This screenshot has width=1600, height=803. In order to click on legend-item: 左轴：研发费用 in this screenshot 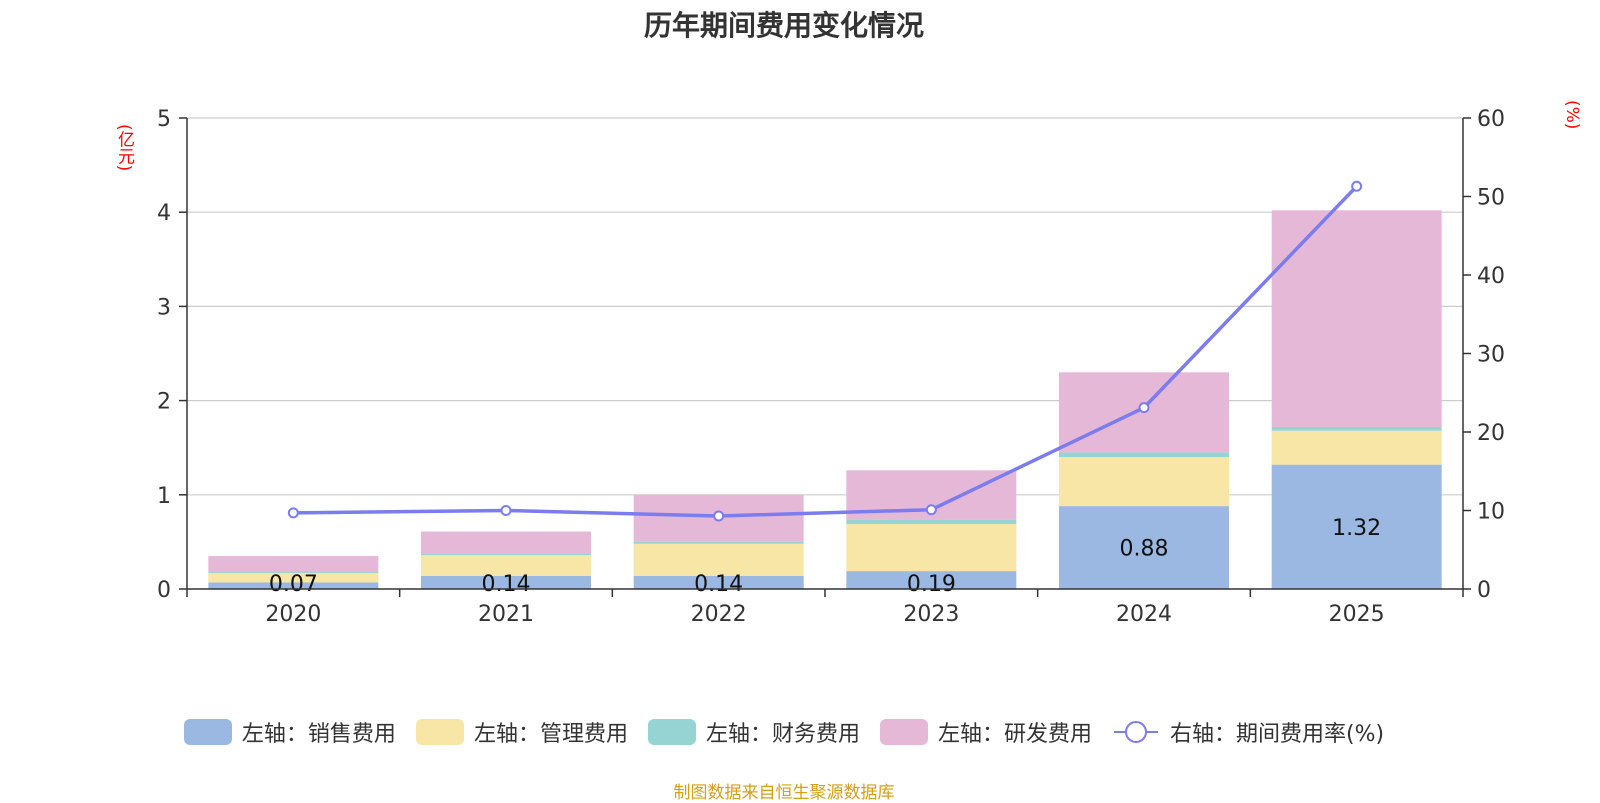, I will do `click(985, 732)`.